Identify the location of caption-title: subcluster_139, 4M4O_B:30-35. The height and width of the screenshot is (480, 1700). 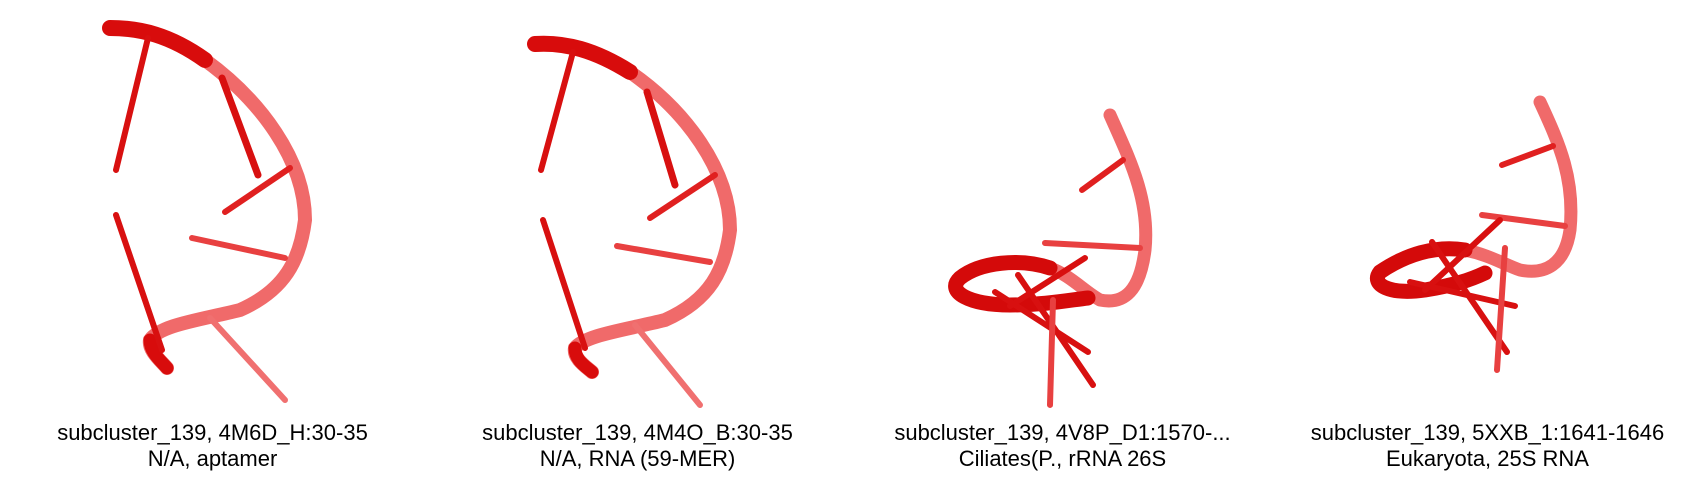
(637, 432).